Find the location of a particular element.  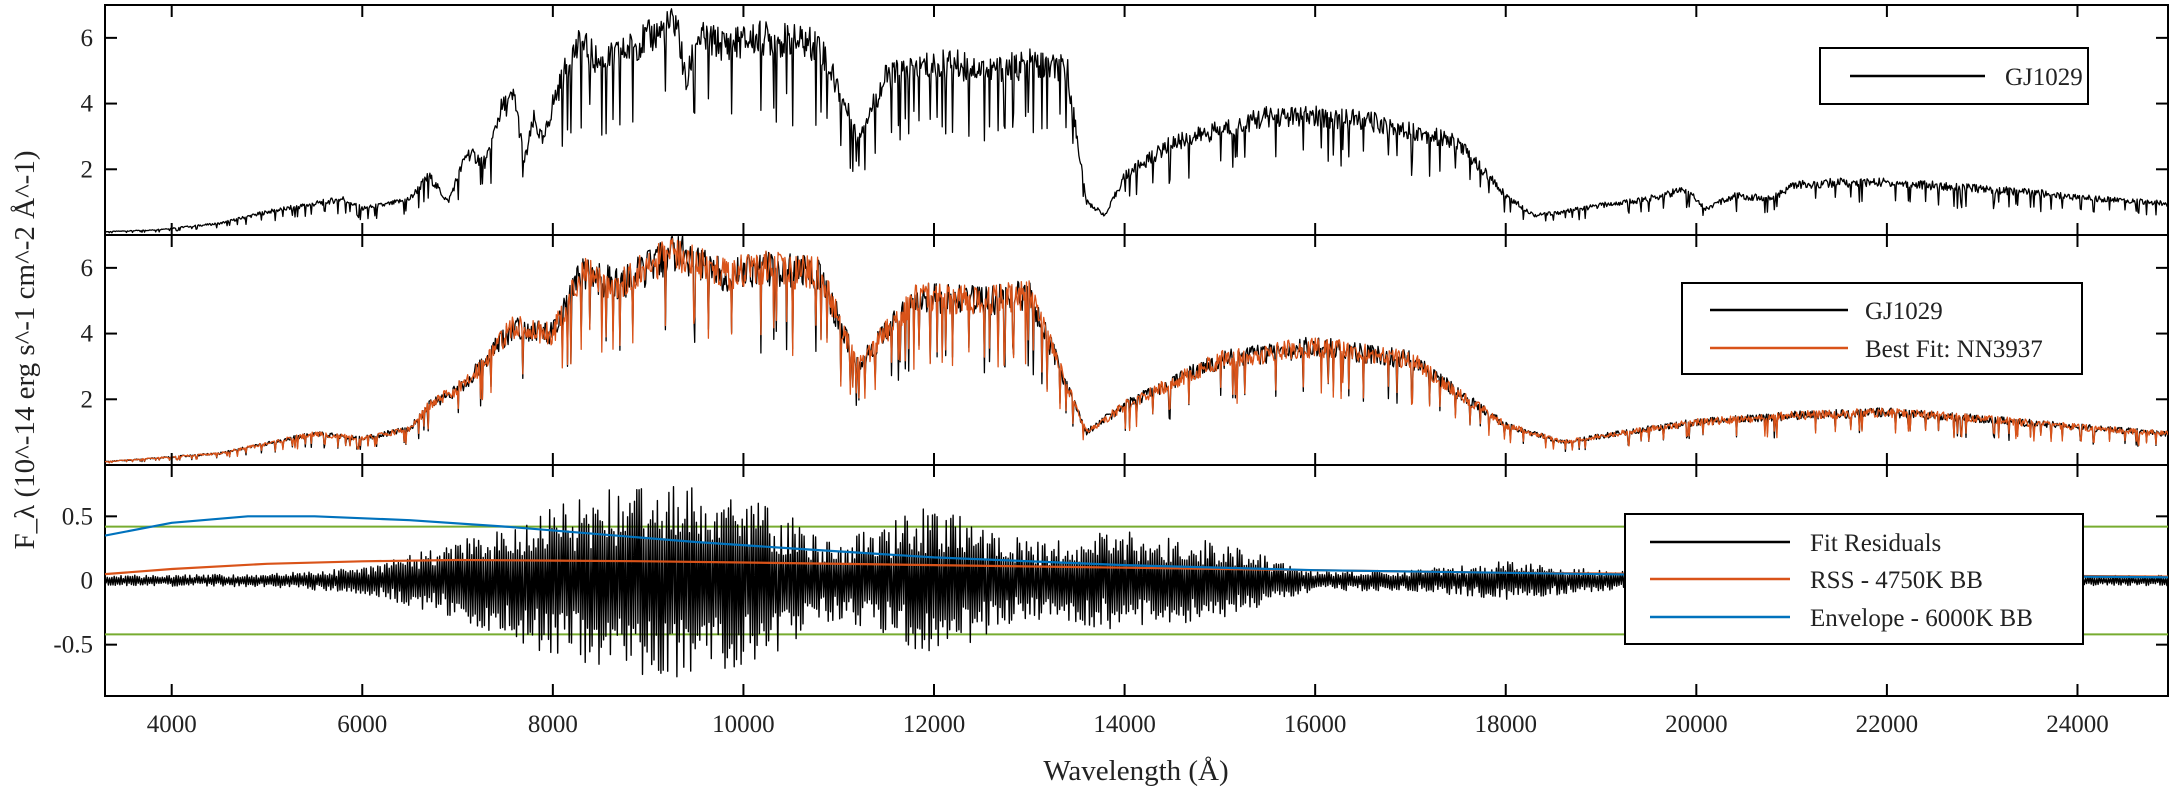

ytick-label-1-0: 2 is located at coordinates (87, 399).